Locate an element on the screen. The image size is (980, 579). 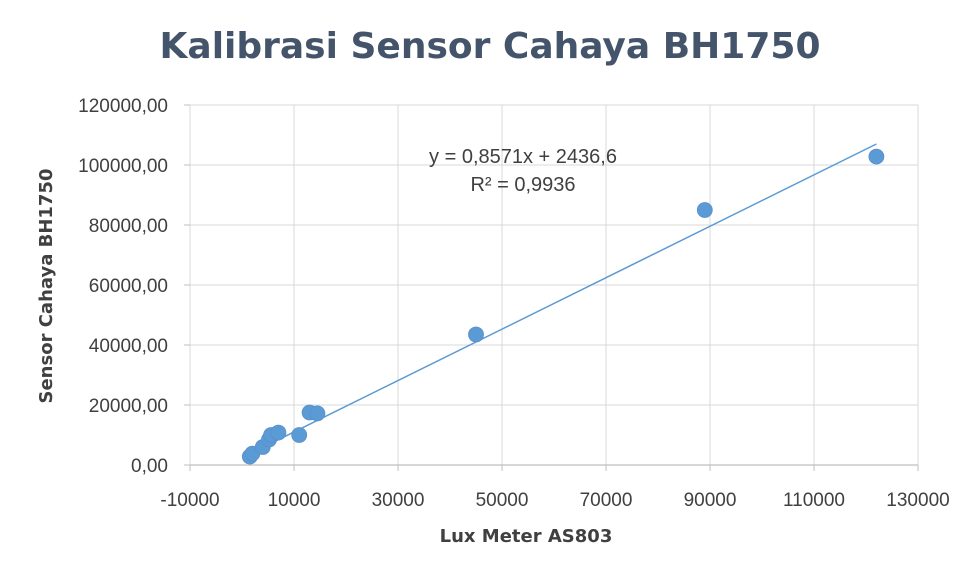
x-axis-title: Lux Meter AS803 is located at coordinates (526, 536).